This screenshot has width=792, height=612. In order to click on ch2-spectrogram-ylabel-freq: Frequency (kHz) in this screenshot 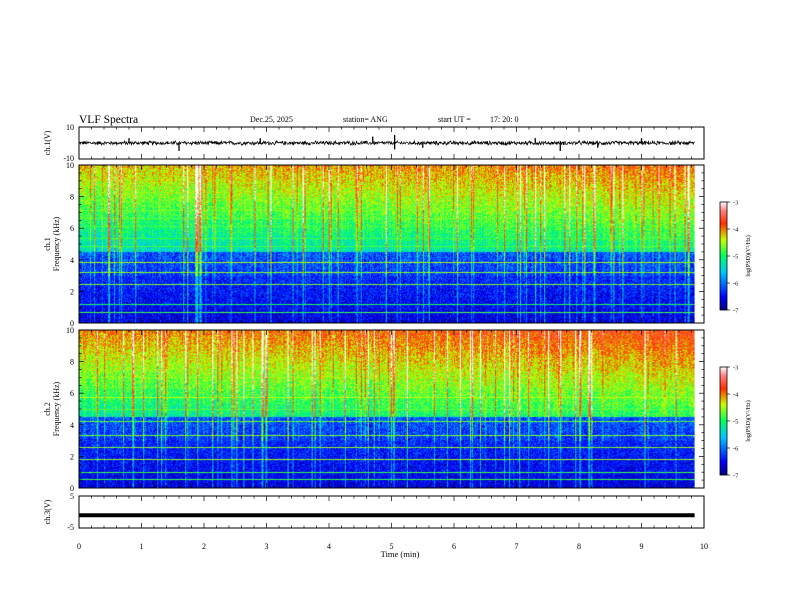, I will do `click(56, 408)`.